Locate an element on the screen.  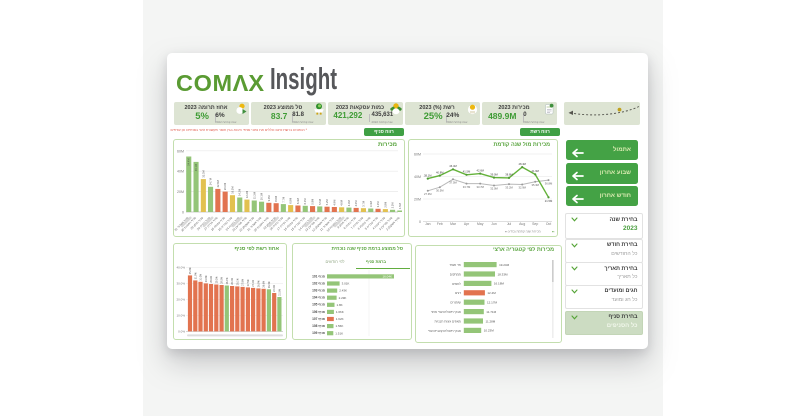
svg-text: 24.0% is located at coordinates (274, 288).